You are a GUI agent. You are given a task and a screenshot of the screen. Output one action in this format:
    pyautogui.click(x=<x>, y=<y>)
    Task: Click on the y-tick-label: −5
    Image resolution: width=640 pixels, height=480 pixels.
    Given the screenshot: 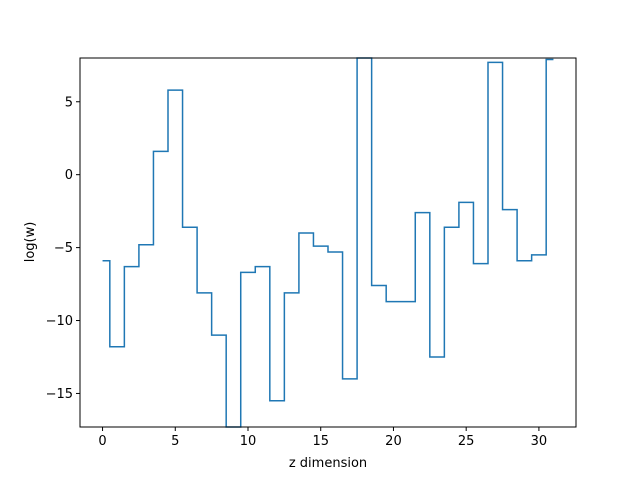 What is the action you would take?
    pyautogui.click(x=63, y=248)
    